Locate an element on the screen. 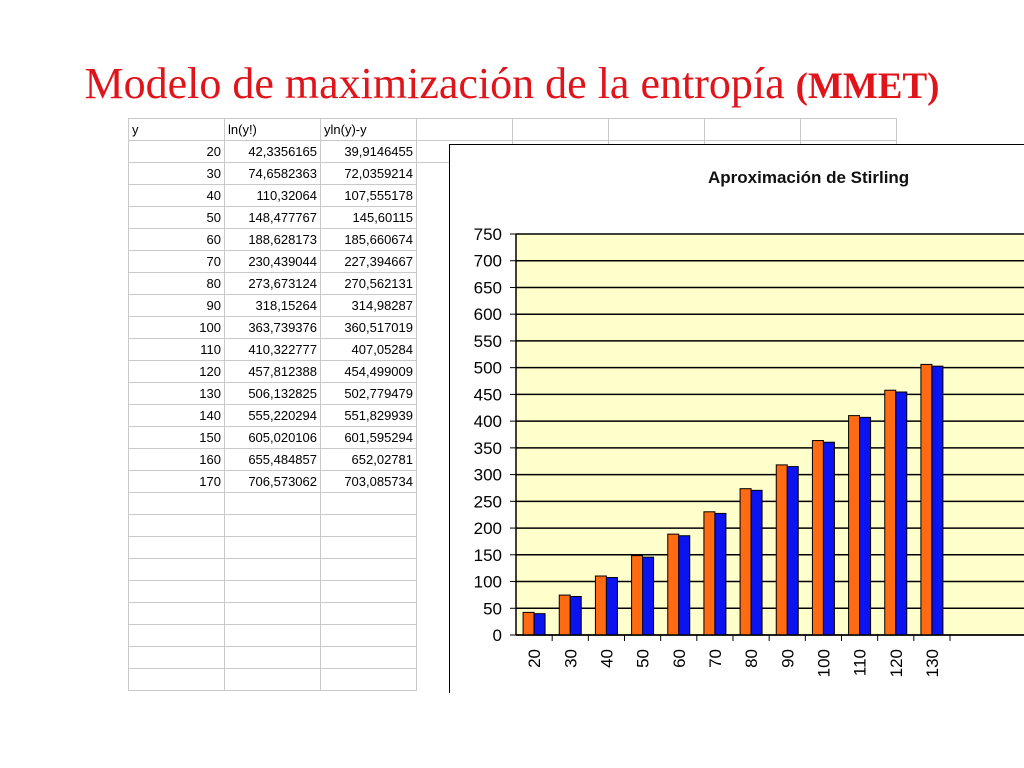 This screenshot has width=1024, height=768. data-cell: 150 is located at coordinates (176, 437).